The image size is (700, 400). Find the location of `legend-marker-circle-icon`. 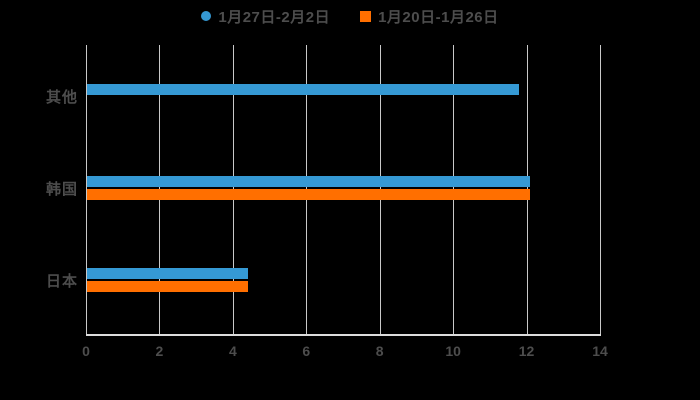

legend-marker-circle-icon is located at coordinates (206, 16).